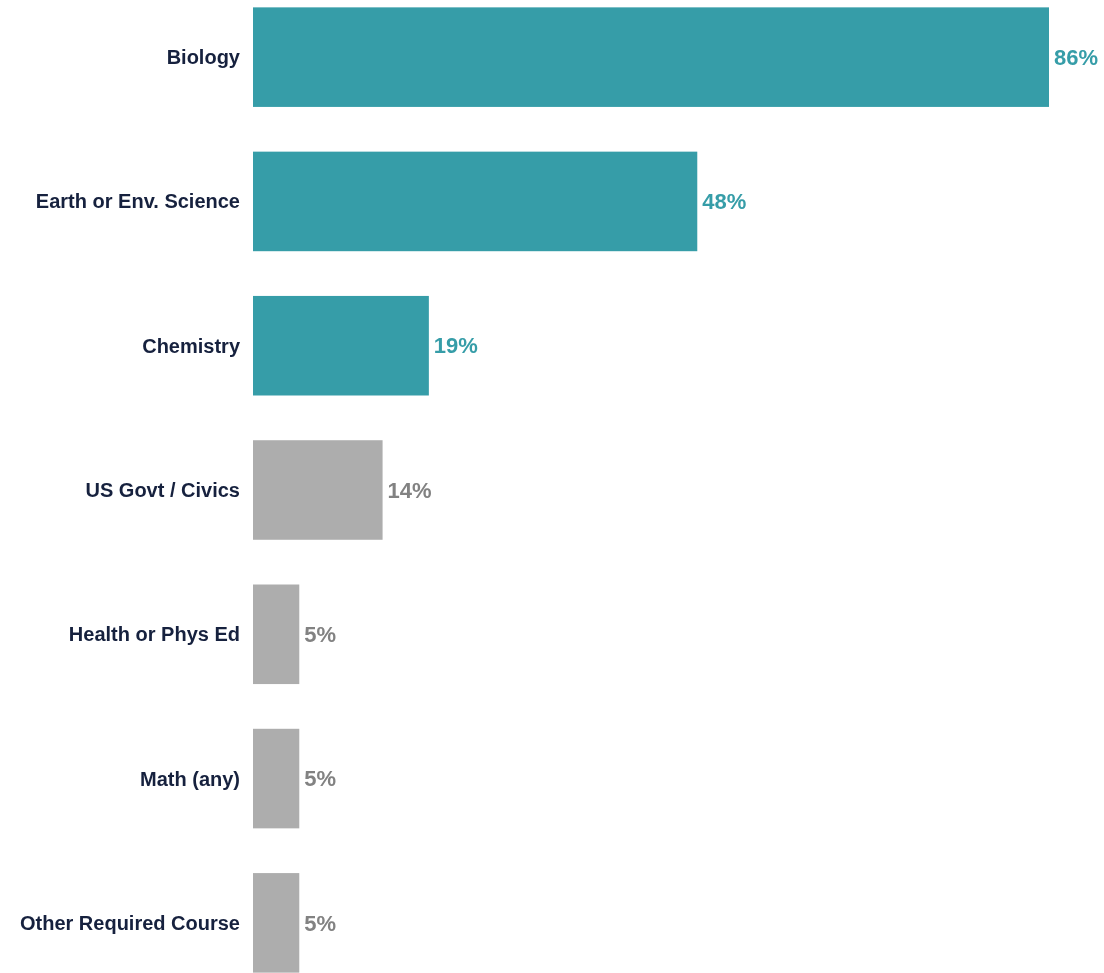 The image size is (1104, 973). What do you see at coordinates (409, 490) in the screenshot?
I see `data-label: 14%` at bounding box center [409, 490].